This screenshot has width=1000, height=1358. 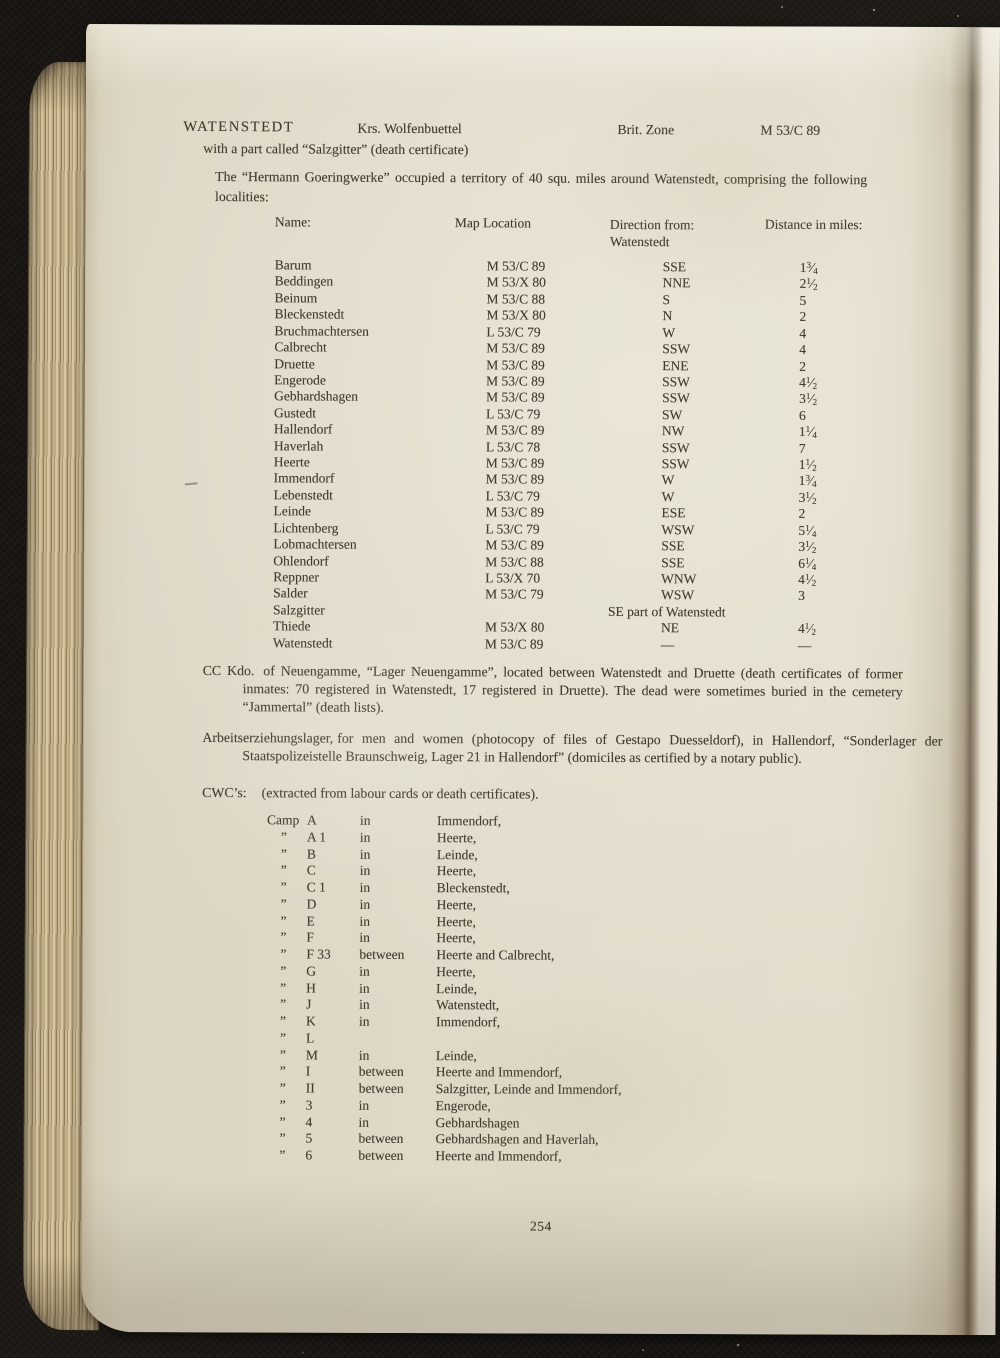 I want to click on locality-map-location: L 53/C 79, so click(x=512, y=496).